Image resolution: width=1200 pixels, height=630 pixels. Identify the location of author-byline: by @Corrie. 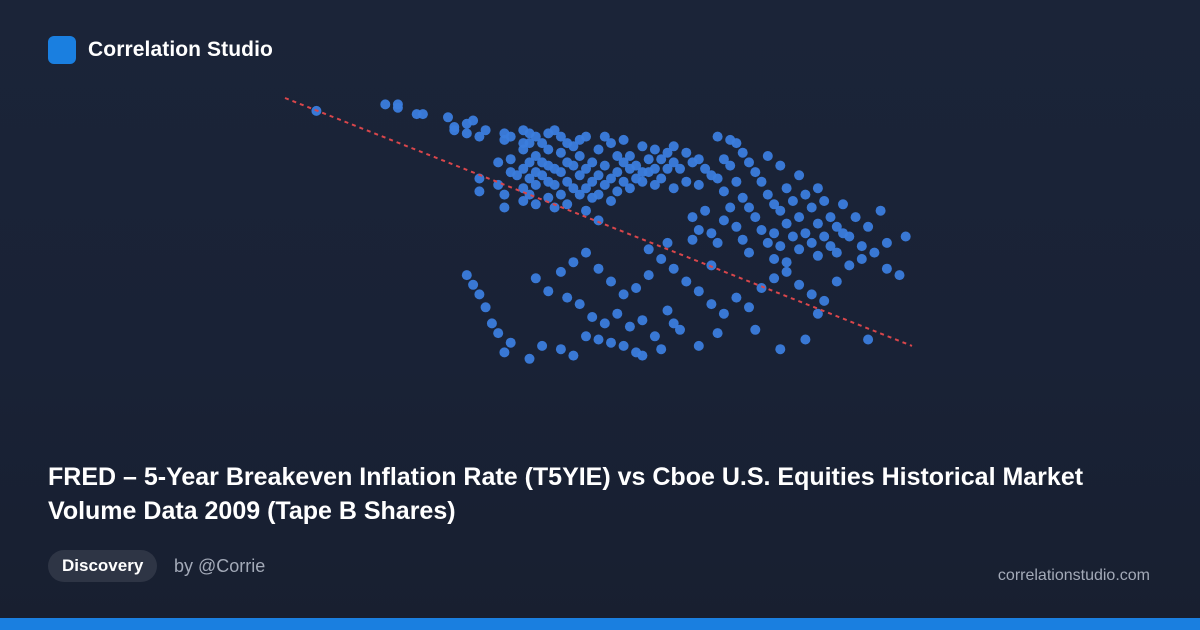
(220, 566).